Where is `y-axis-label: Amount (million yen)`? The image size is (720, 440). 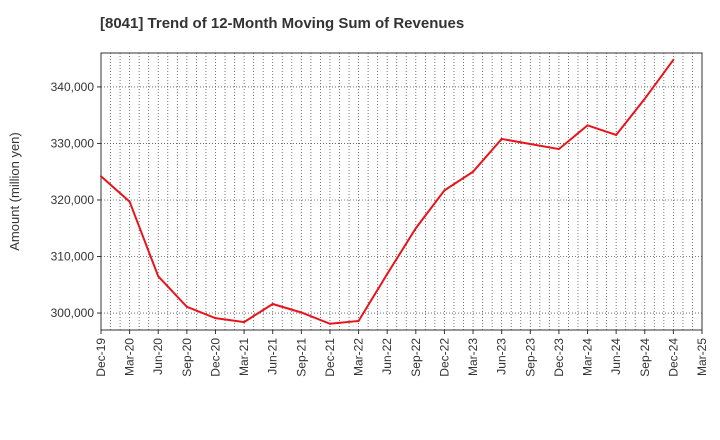
y-axis-label: Amount (million yen) is located at coordinates (14, 191).